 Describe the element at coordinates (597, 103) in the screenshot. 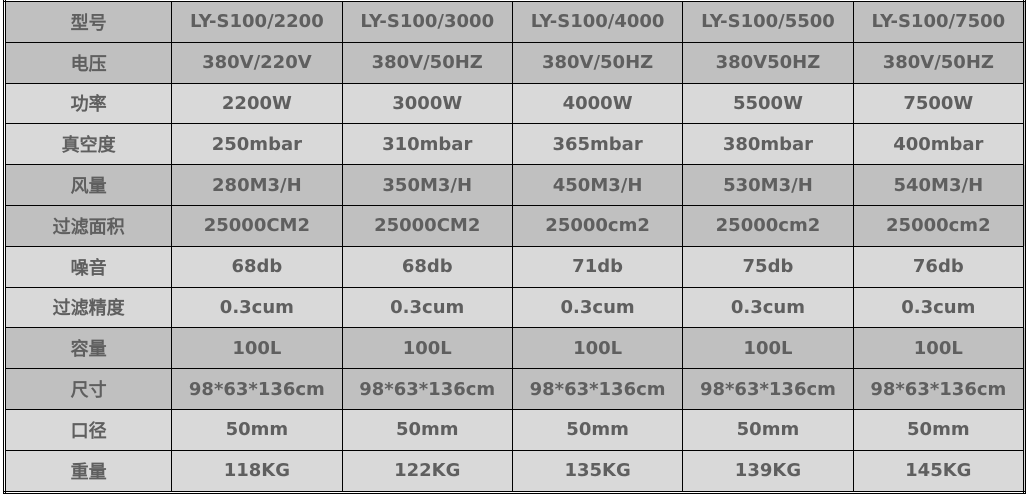

I see `table-cell: 4000W` at that location.